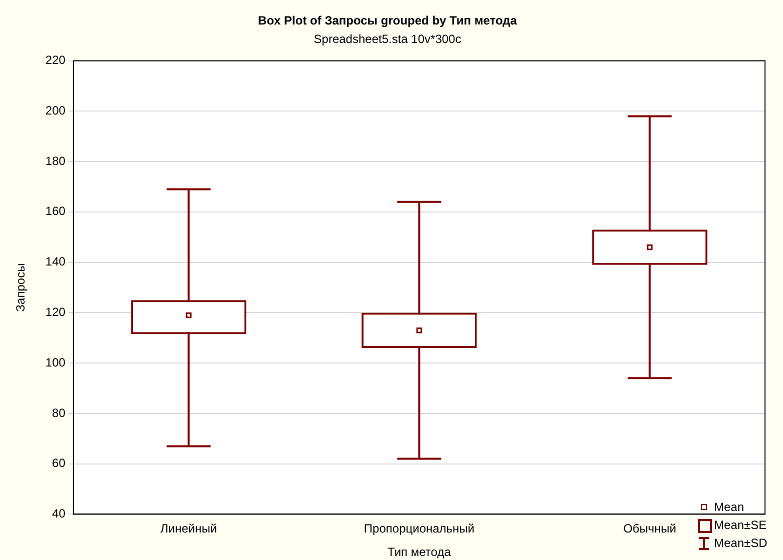  I want to click on y-tick-label: 60, so click(59, 463).